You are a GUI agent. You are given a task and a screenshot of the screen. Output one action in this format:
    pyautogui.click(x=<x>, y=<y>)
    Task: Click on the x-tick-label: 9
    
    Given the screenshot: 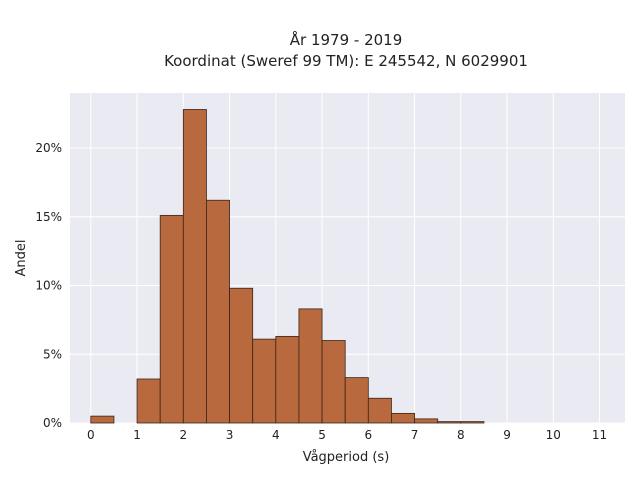 What is the action you would take?
    pyautogui.click(x=507, y=435)
    